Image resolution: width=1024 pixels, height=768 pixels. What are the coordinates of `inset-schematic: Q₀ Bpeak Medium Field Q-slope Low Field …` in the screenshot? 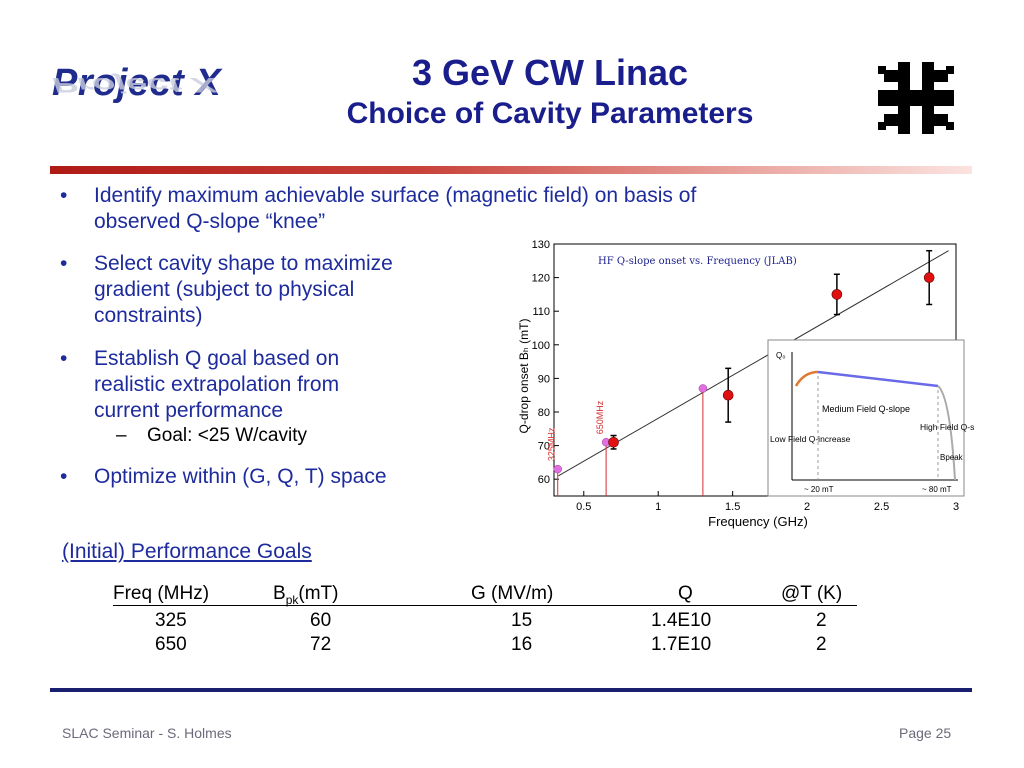 It's located at (870, 418).